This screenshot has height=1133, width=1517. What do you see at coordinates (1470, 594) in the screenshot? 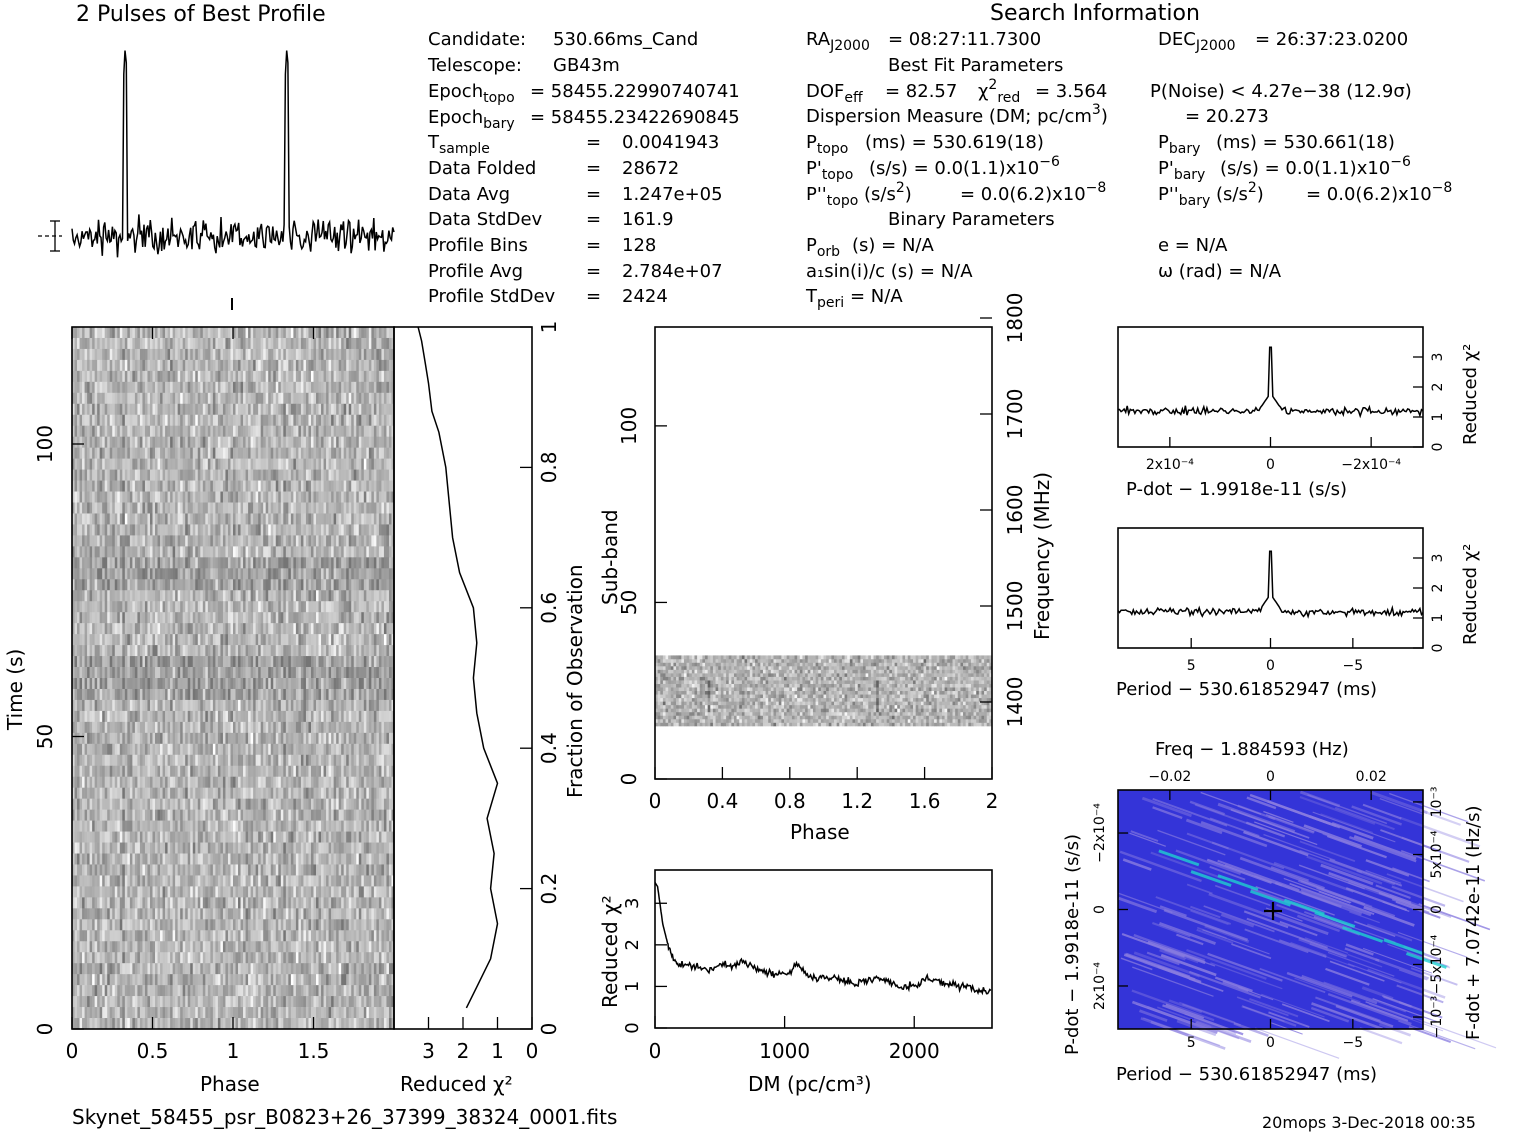
I see `pp-ylabel: Reduced χ²` at bounding box center [1470, 594].